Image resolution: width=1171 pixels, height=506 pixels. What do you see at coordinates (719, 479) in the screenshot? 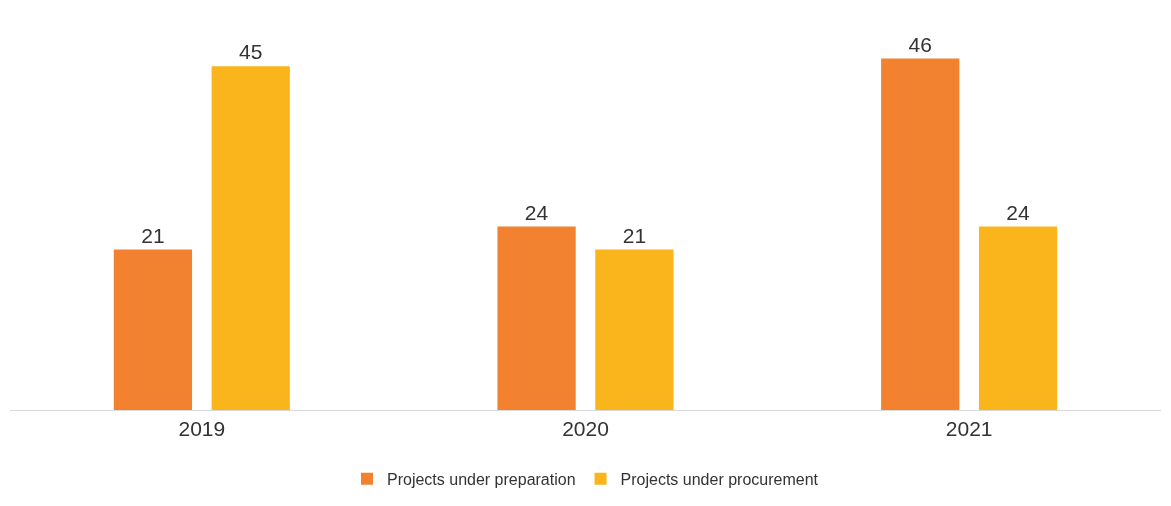
I see `legend-label: Projects under procurement` at bounding box center [719, 479].